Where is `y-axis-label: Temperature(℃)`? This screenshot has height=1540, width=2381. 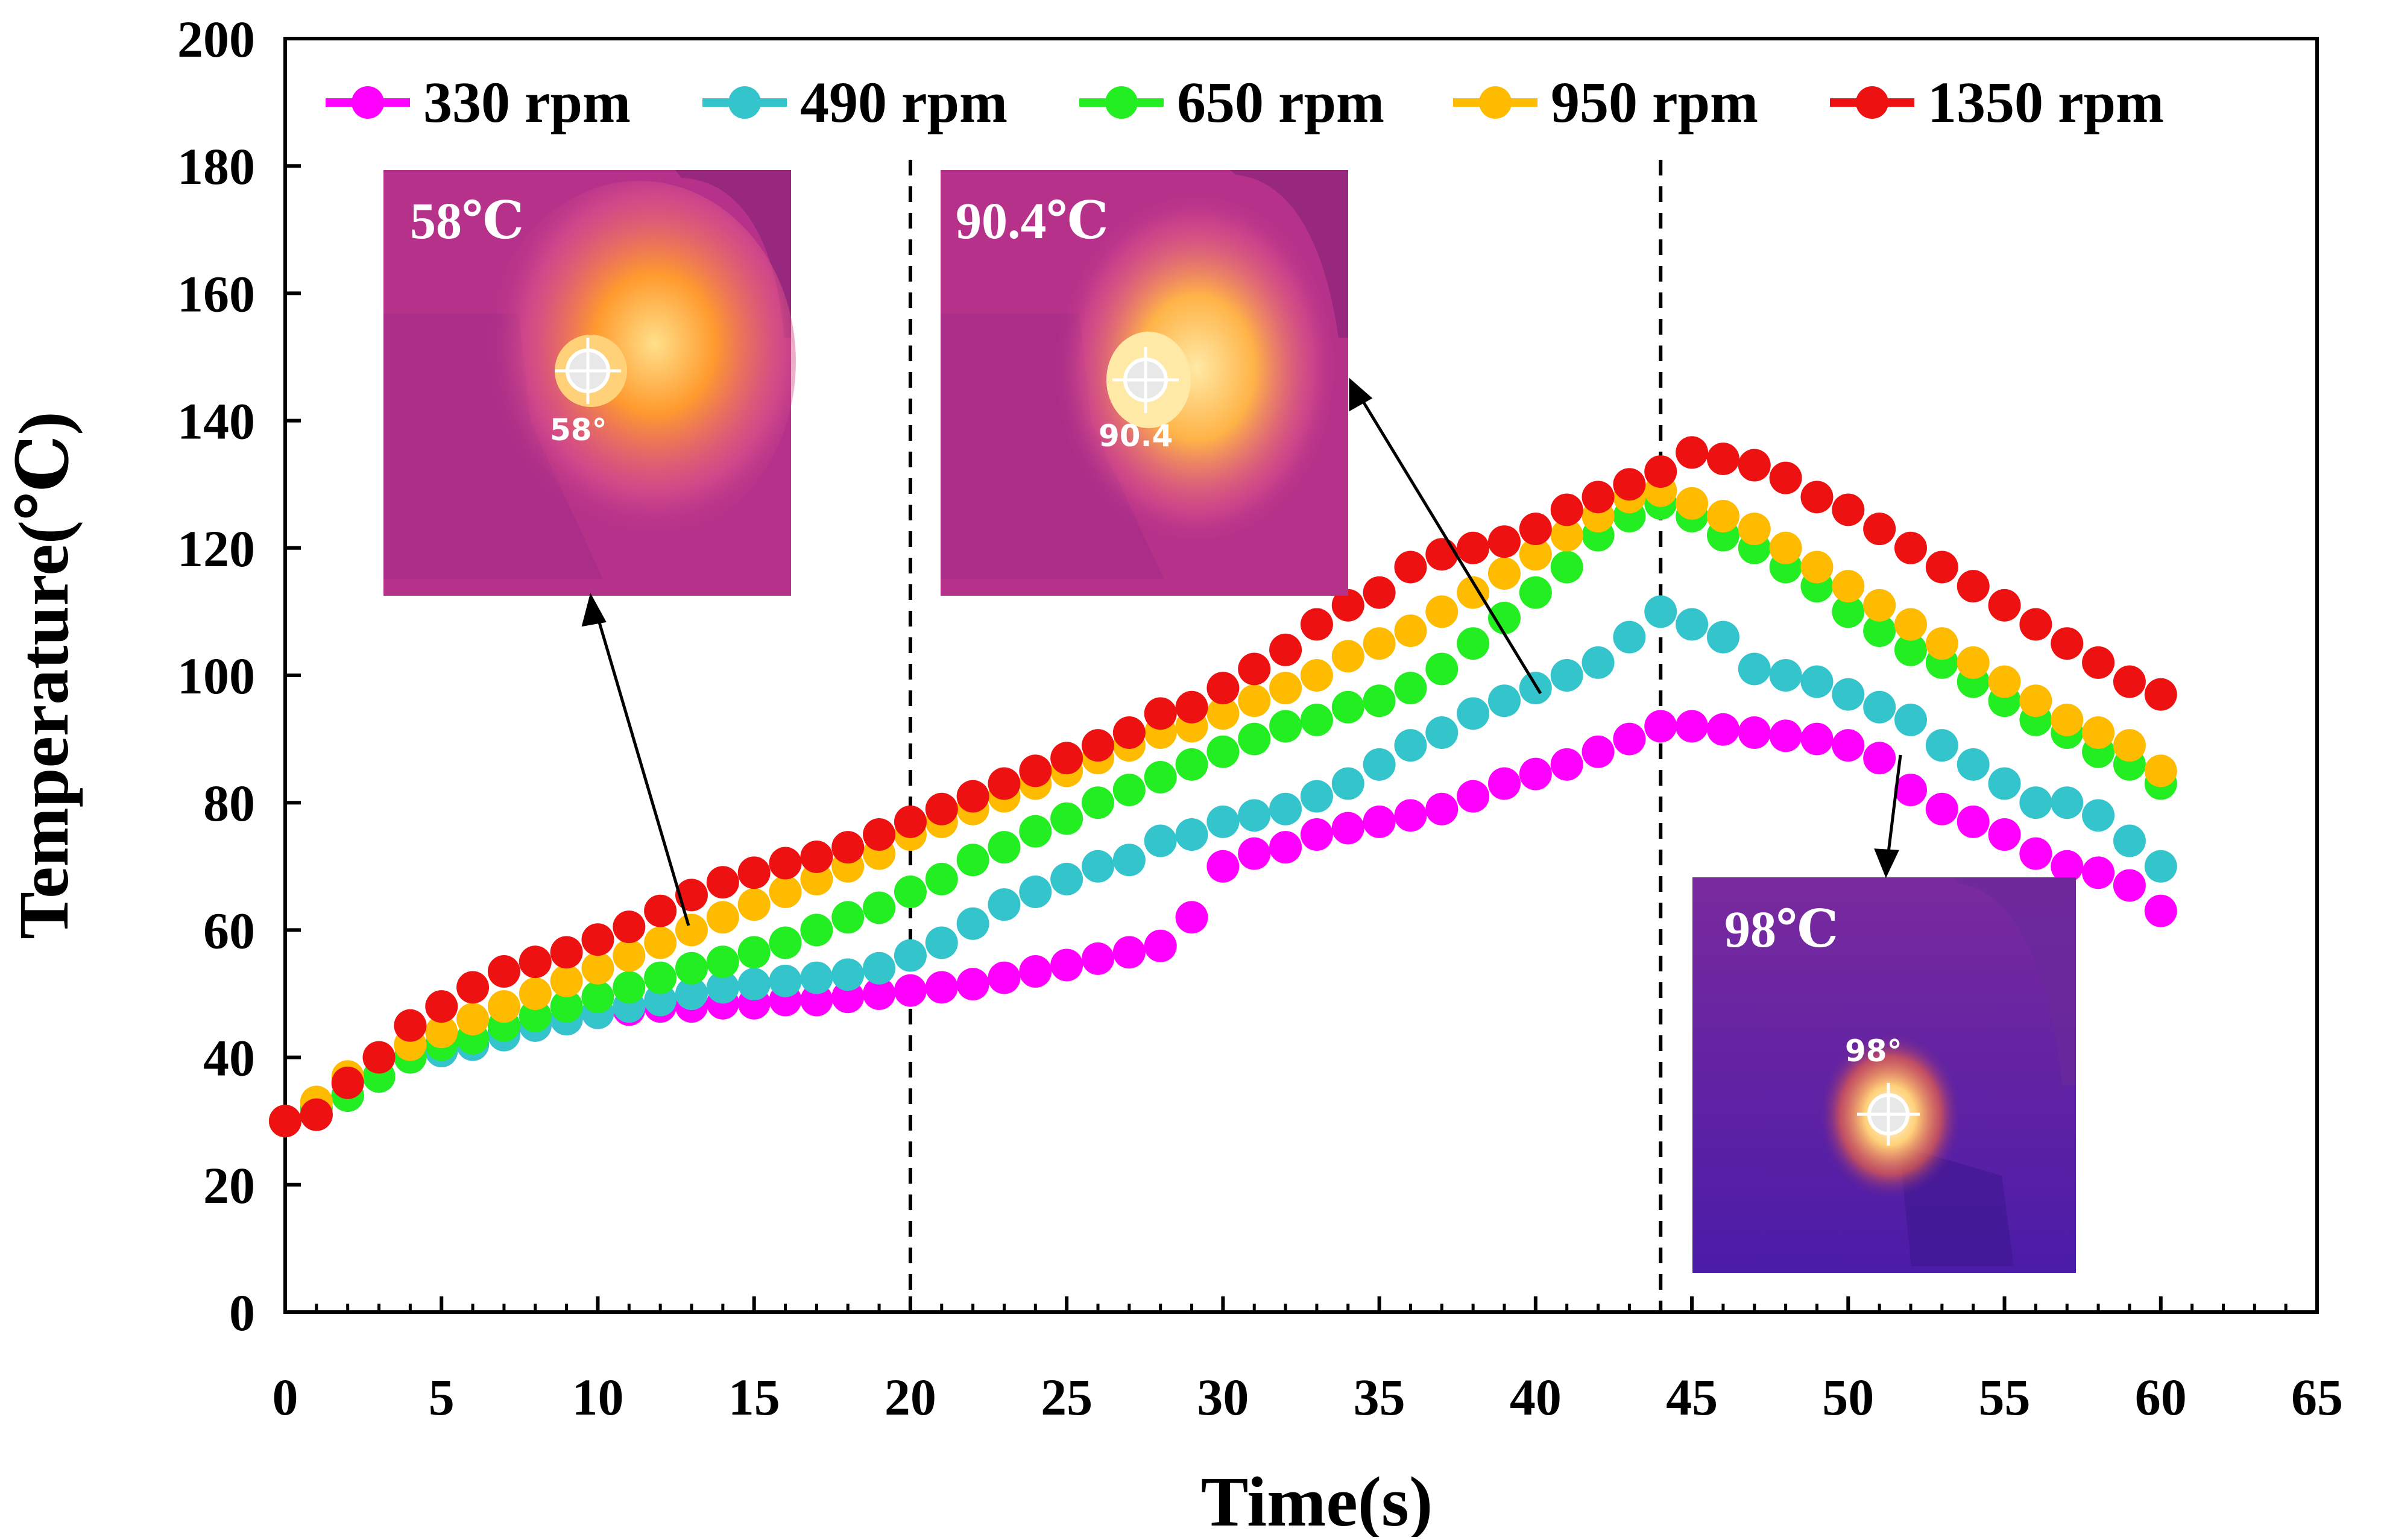 y-axis-label: Temperature(℃) is located at coordinates (44, 675).